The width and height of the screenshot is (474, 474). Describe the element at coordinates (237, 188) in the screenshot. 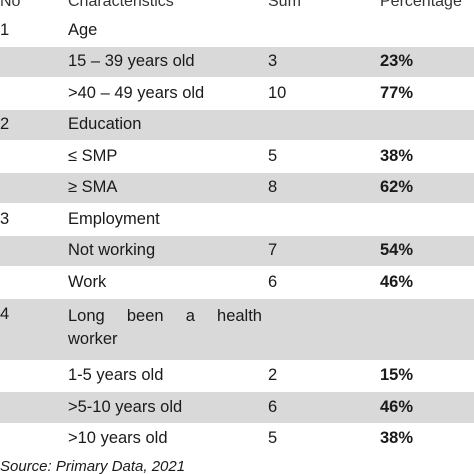

I see `table-row: ≥ SMA 8 62%` at that location.